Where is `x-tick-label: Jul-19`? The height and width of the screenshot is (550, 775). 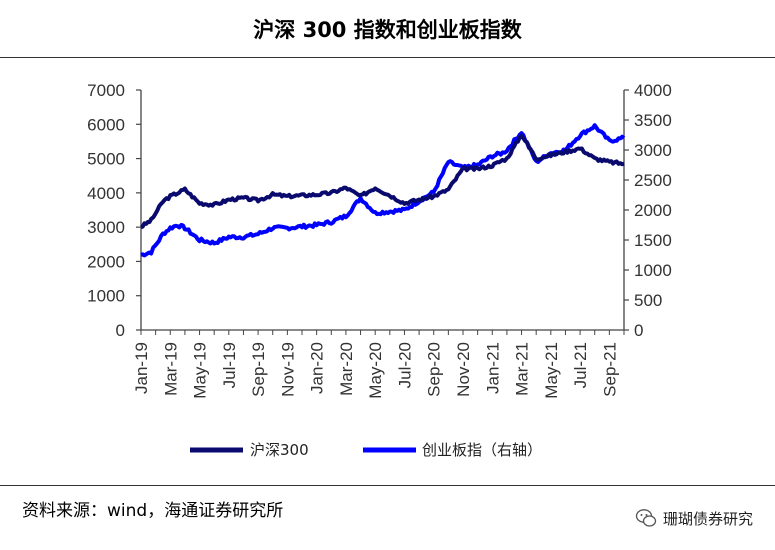
x-tick-label: Jul-19 is located at coordinates (229, 365).